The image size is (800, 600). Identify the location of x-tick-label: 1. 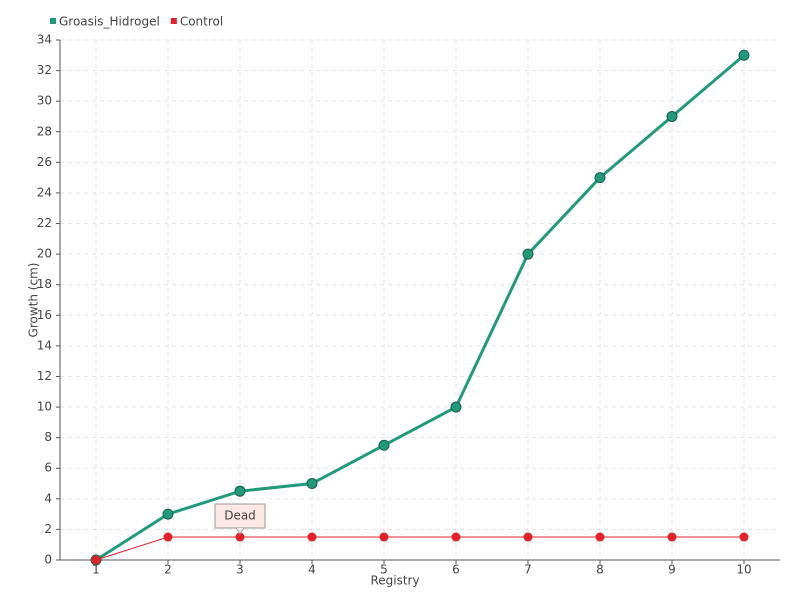
(96, 570).